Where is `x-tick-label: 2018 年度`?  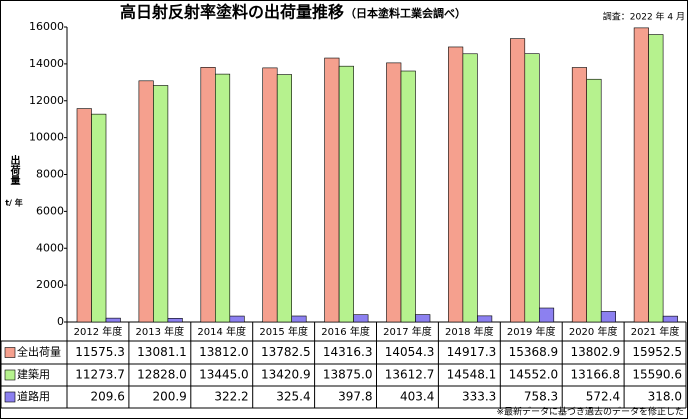
x-tick-label: 2018 年度 is located at coordinates (469, 331).